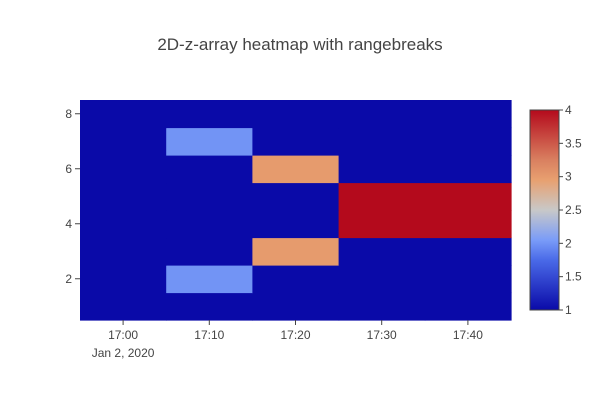 This screenshot has width=600, height=400. I want to click on x-tick-label: 17:00, so click(123, 335).